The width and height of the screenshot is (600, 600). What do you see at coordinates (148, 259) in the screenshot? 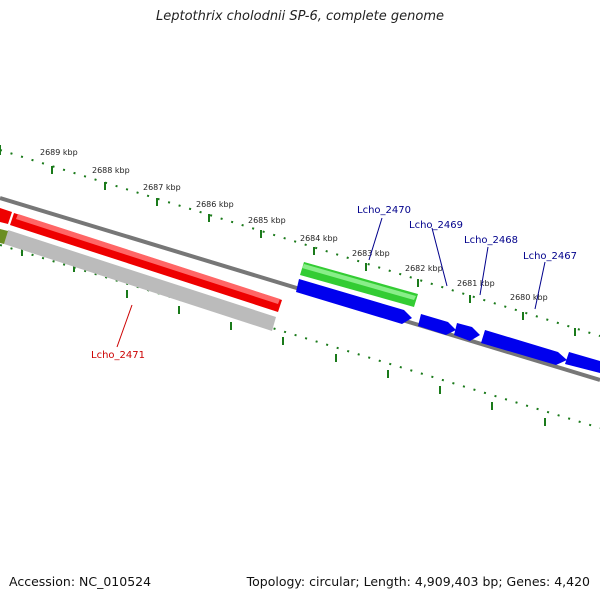
I see `gene-lcho-2471-highlight` at bounding box center [148, 259].